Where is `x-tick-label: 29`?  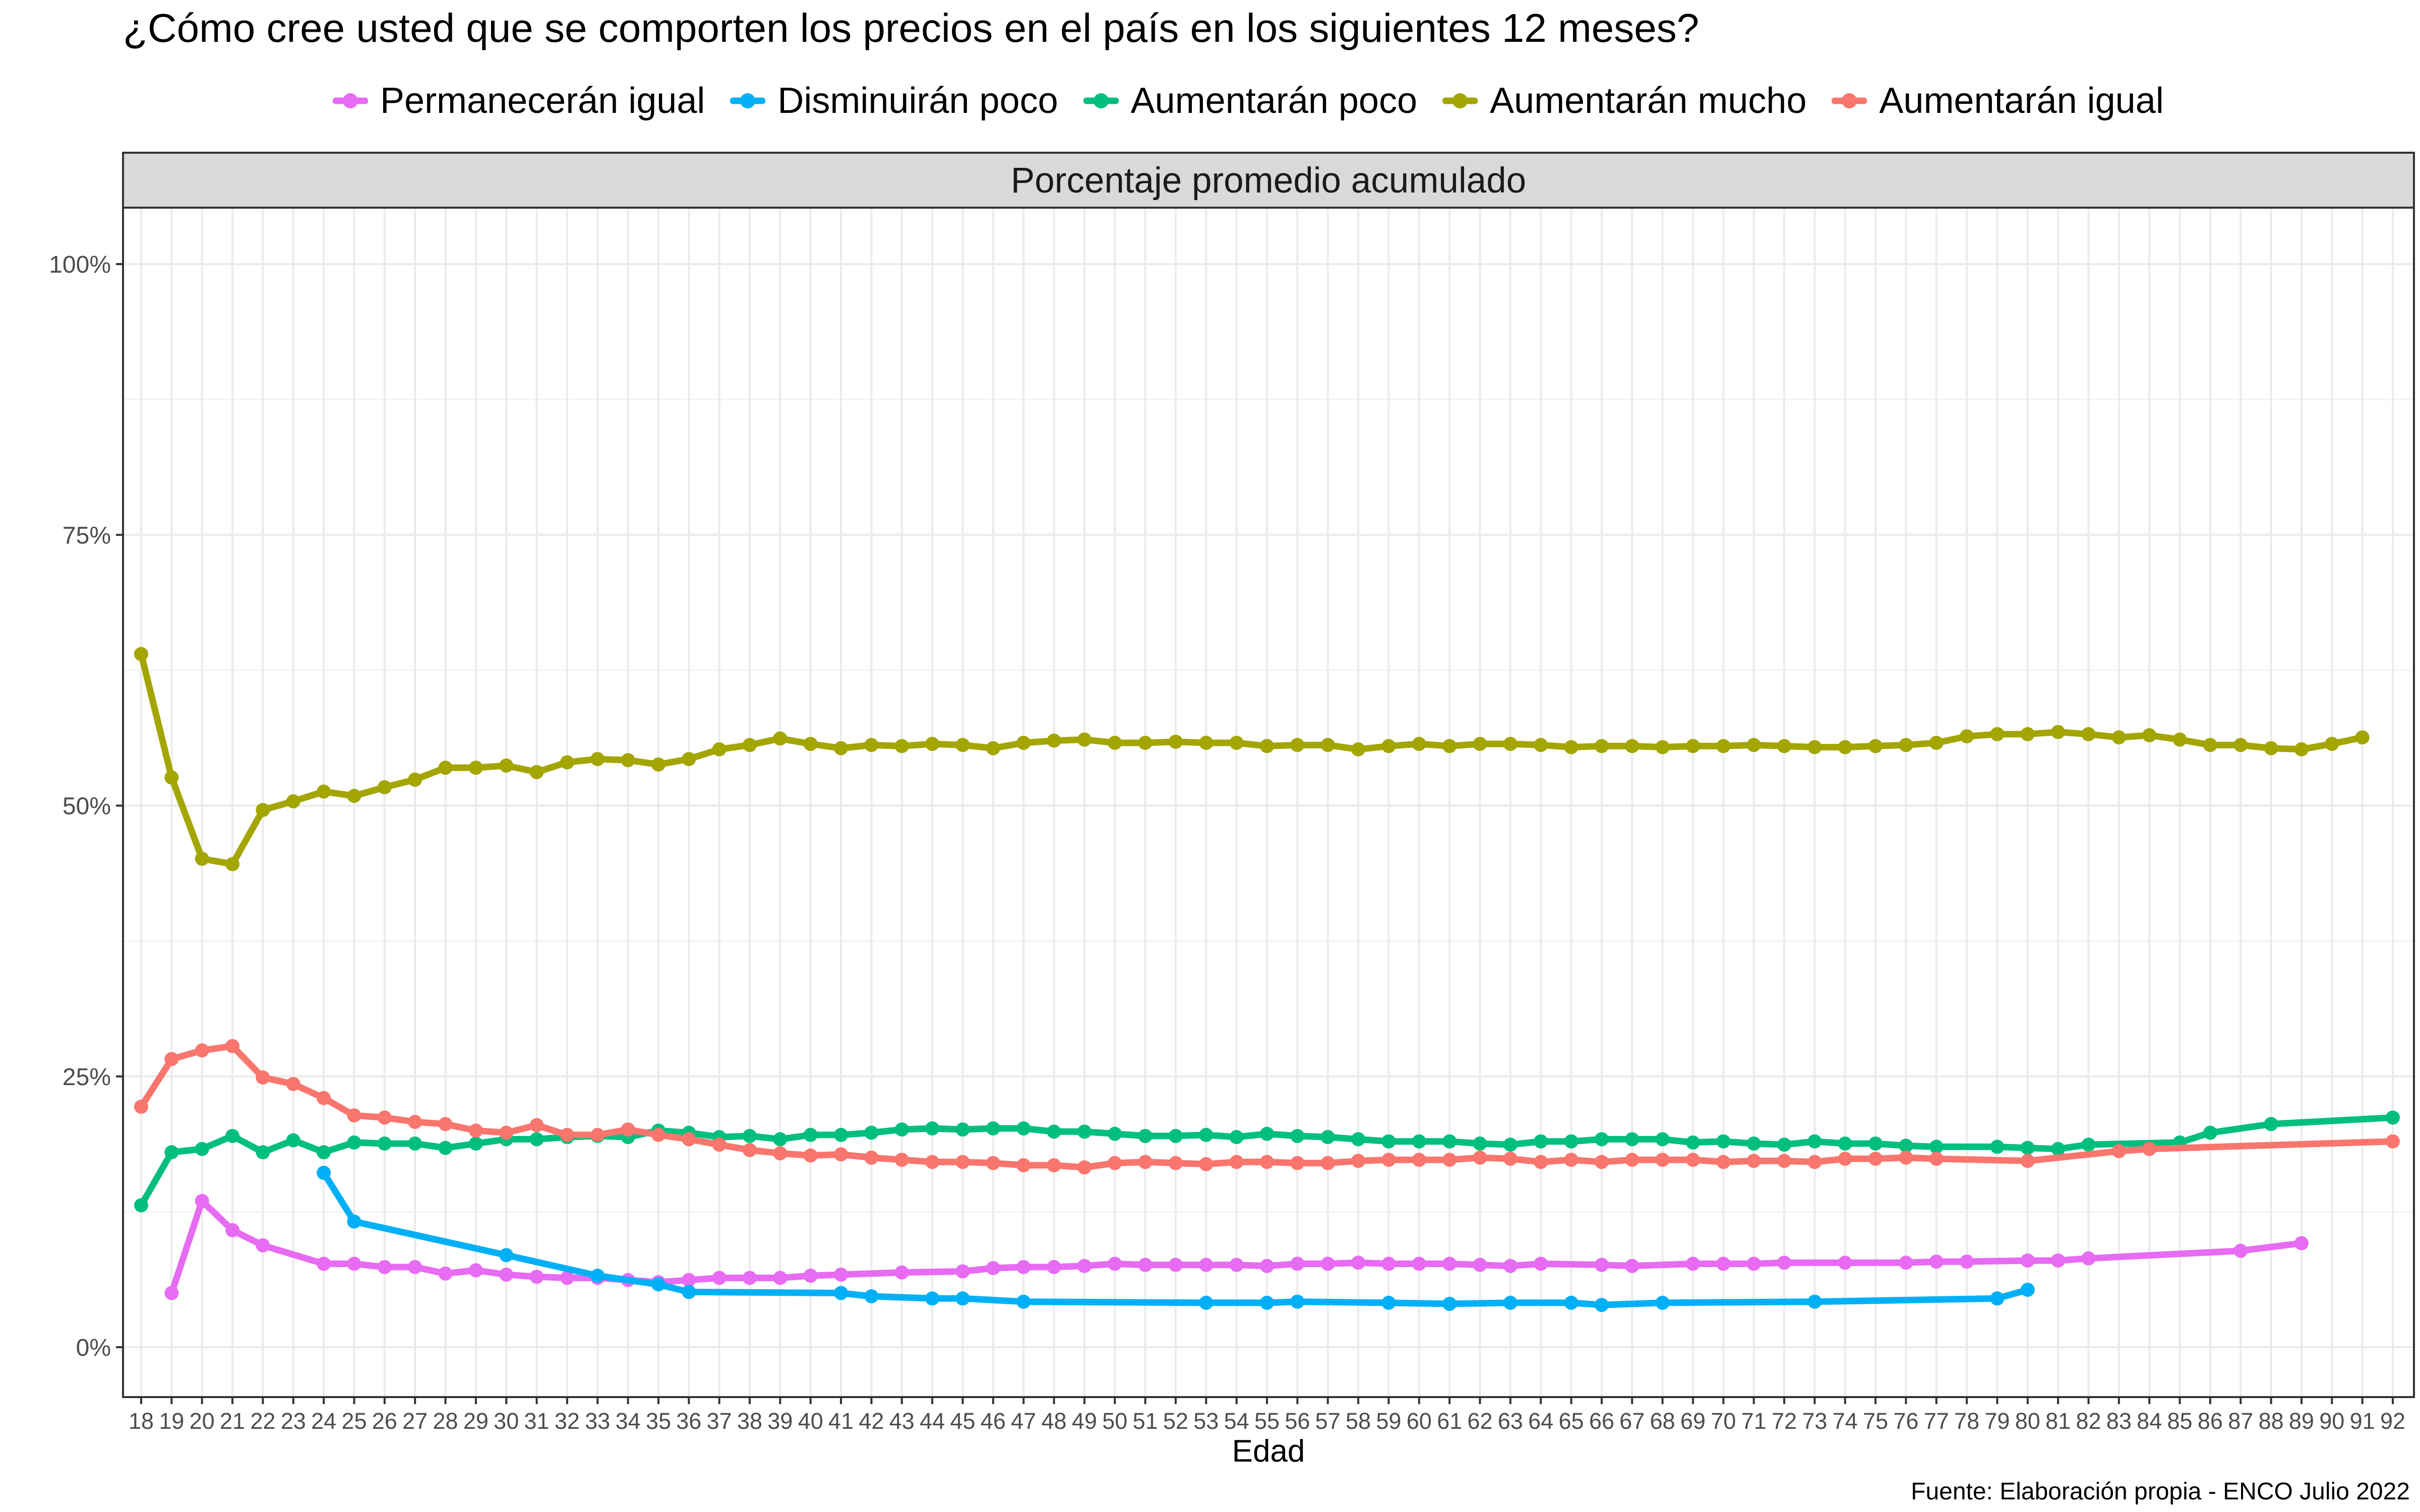
x-tick-label: 29 is located at coordinates (476, 1421).